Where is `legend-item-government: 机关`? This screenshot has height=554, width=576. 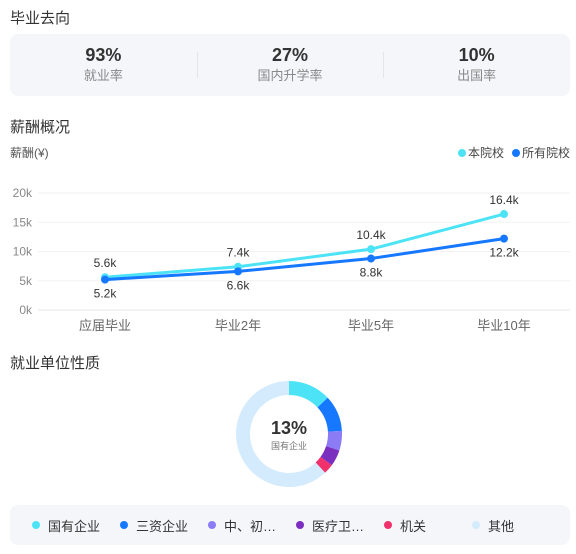 legend-item-government: 机关 is located at coordinates (428, 525).